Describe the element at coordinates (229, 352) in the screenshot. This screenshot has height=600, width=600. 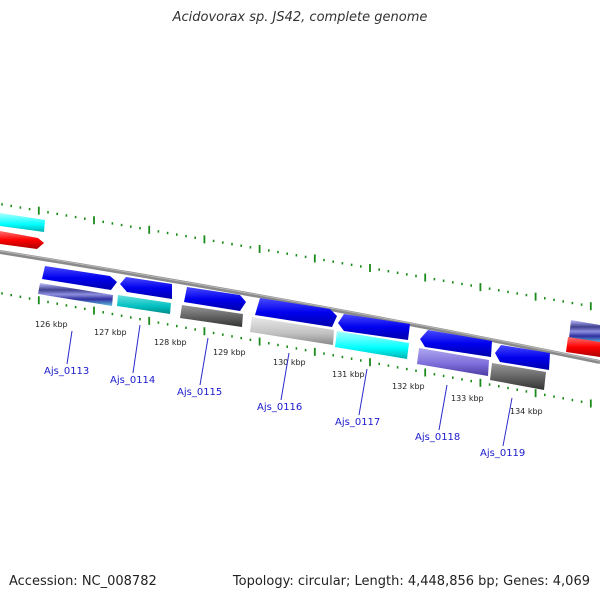
I see `tick-label-129: 129 kbp` at that location.